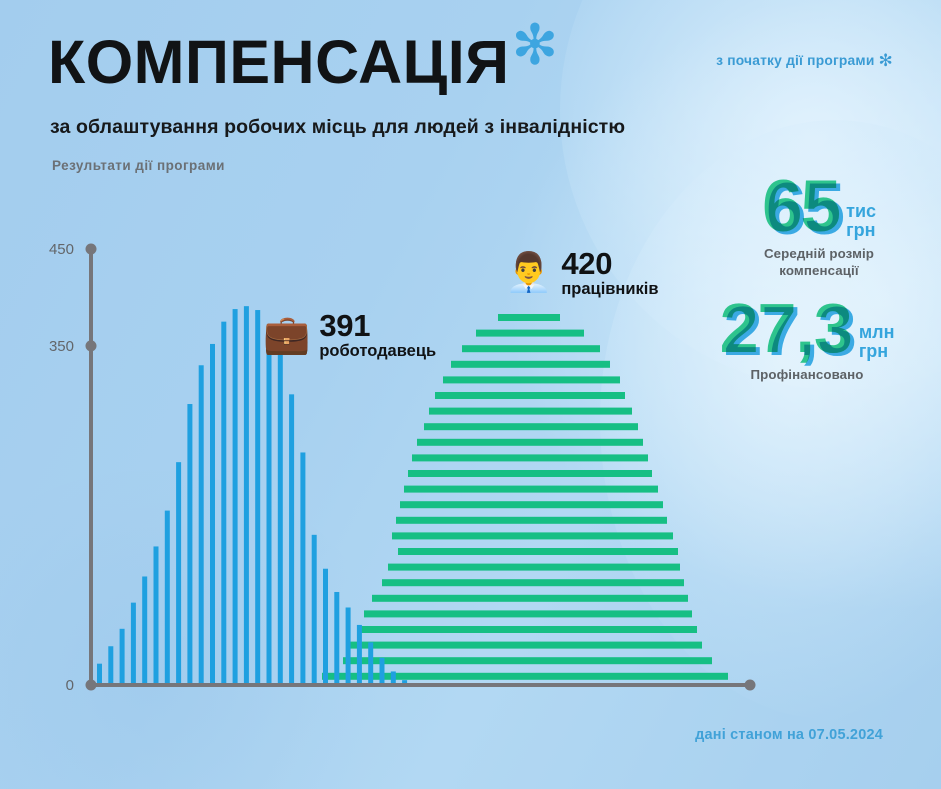 This screenshot has width=941, height=789. Describe the element at coordinates (138, 165) in the screenshot. I see `section-eyebrow: Результати дії програми` at that location.